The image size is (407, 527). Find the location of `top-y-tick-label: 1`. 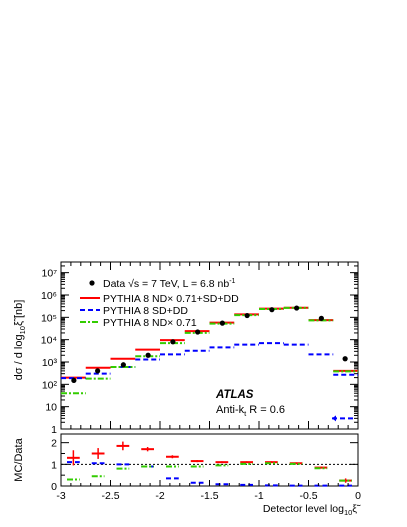

top-y-tick-label: 1 is located at coordinates (54, 430).